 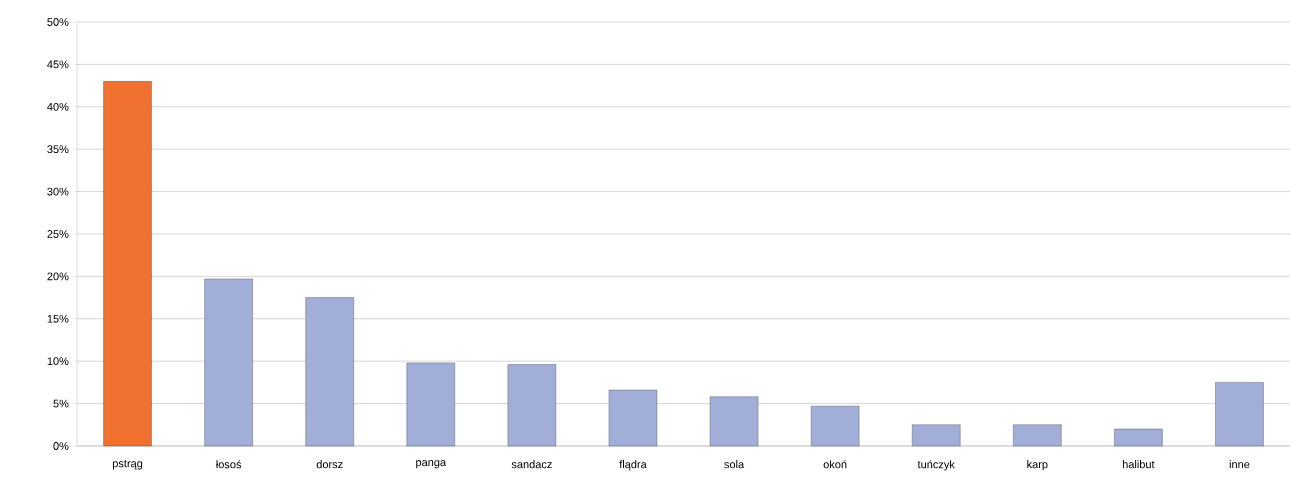 What do you see at coordinates (58, 234) in the screenshot?
I see `y-tick-label: 25%` at bounding box center [58, 234].